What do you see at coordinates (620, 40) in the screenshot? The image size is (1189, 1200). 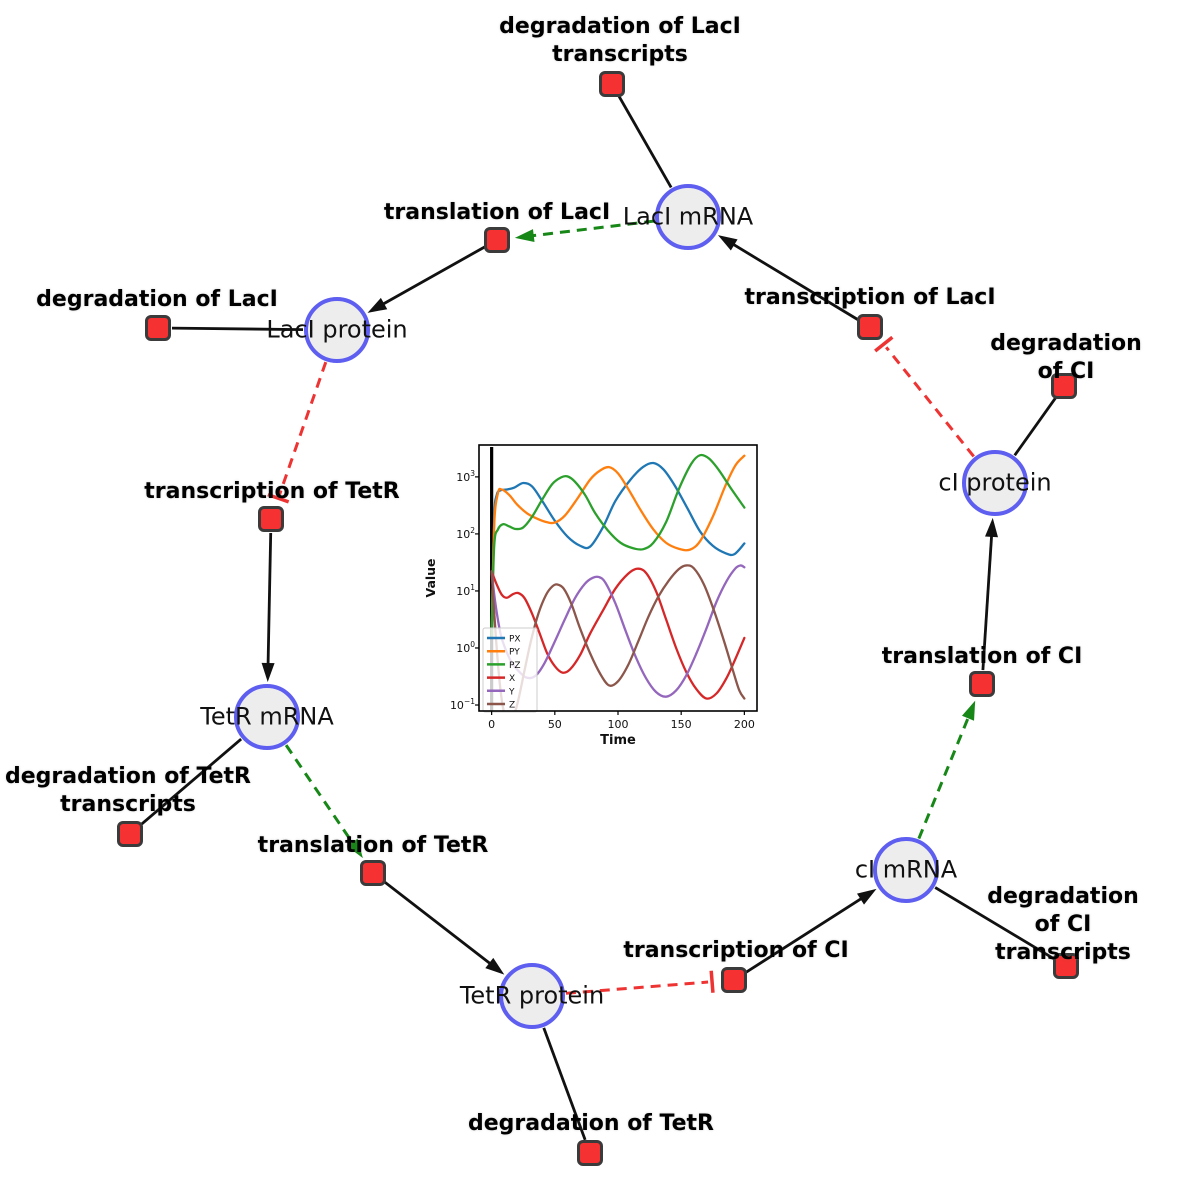 I see `reaction-label-deg_laci_tx: degradation of LacI transcripts` at bounding box center [620, 40].